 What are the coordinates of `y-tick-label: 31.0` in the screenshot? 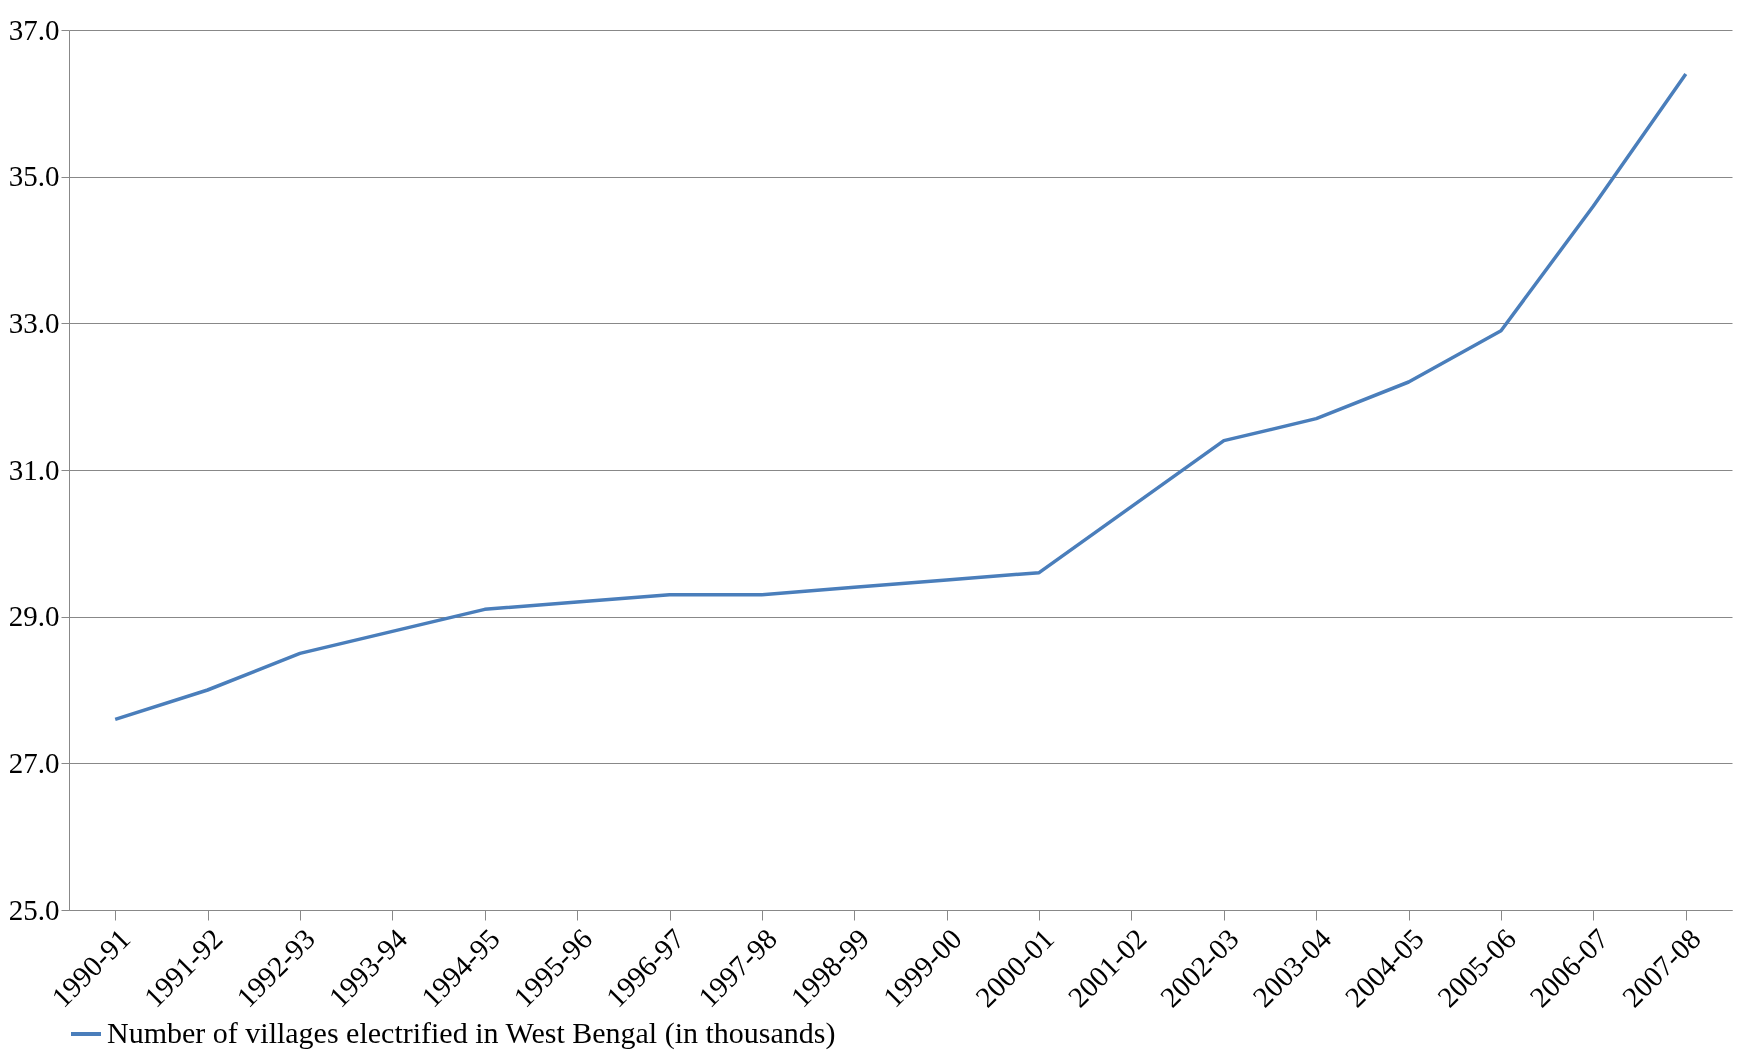 It's located at (34, 469).